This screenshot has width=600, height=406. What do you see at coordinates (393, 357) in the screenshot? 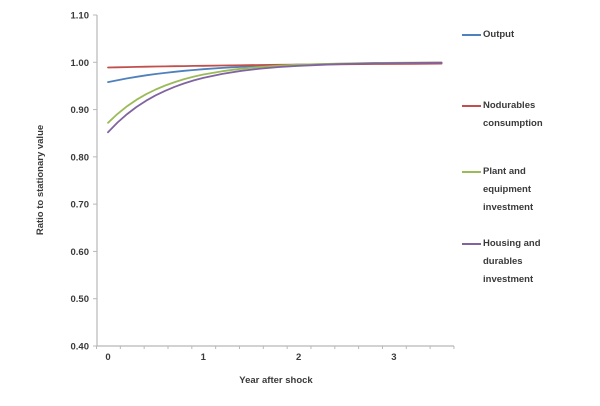
I see `x-tick-label: 3` at bounding box center [393, 357].